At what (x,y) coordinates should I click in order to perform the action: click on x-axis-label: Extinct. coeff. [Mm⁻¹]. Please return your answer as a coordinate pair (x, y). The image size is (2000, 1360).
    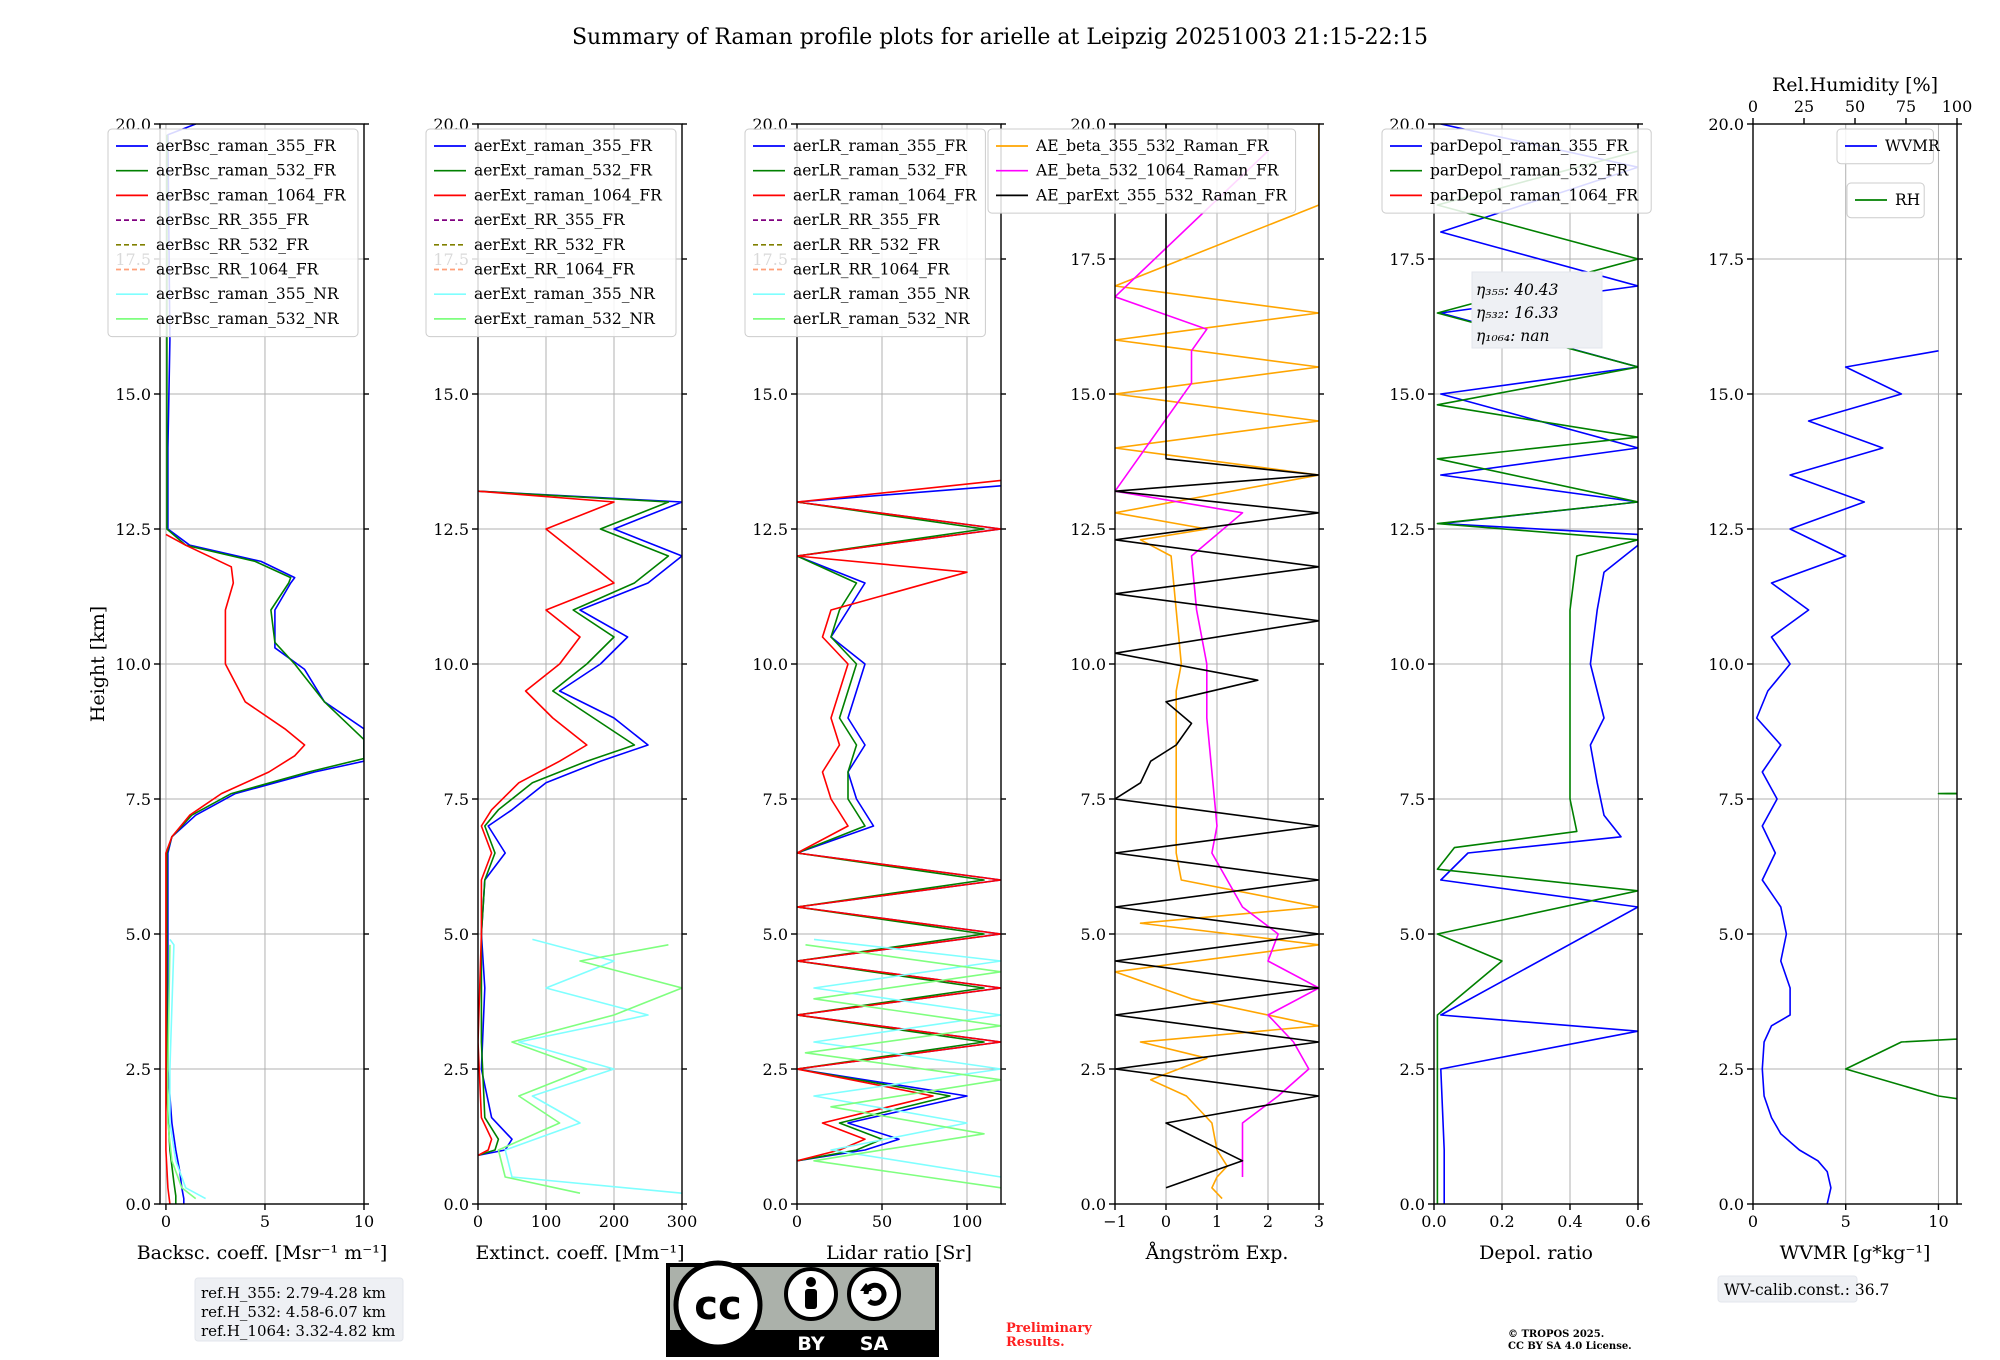
    Looking at the image, I should click on (579, 1253).